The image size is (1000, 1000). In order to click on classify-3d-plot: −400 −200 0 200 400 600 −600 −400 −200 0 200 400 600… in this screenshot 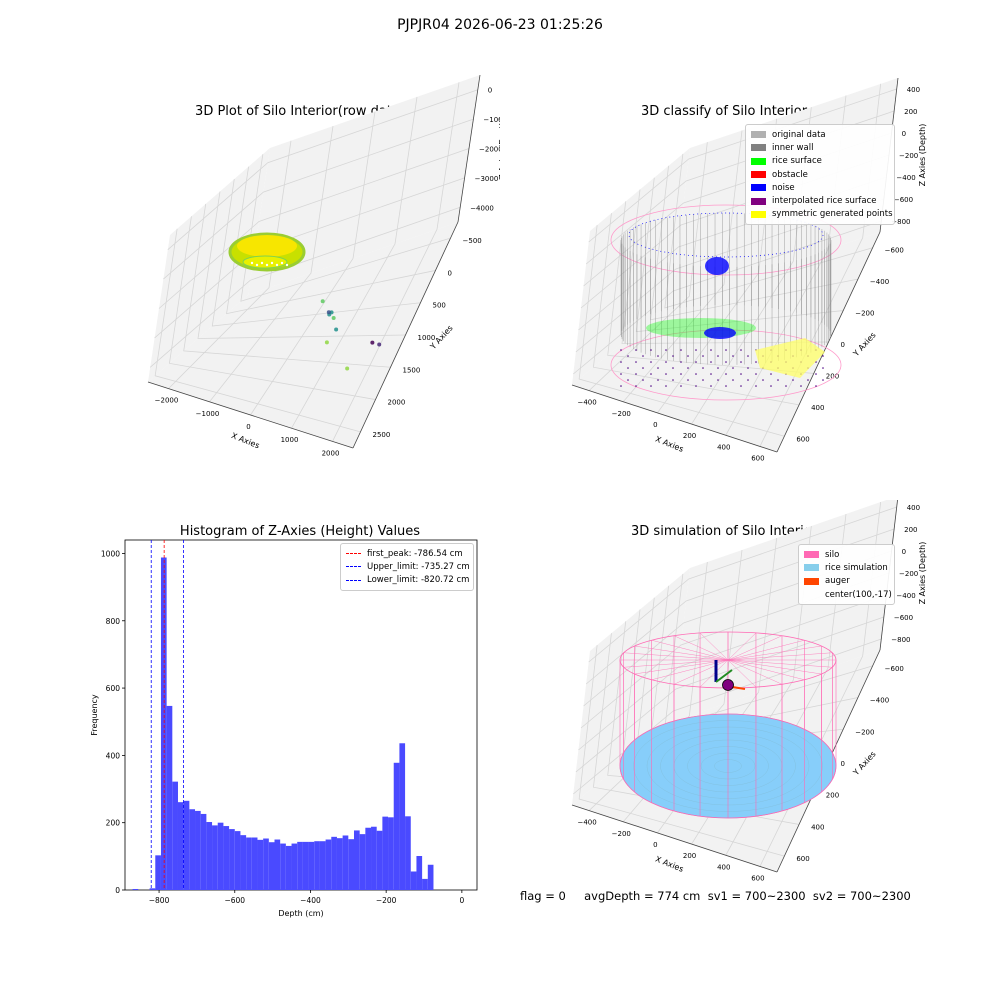, I will do `click(749, 269)`.